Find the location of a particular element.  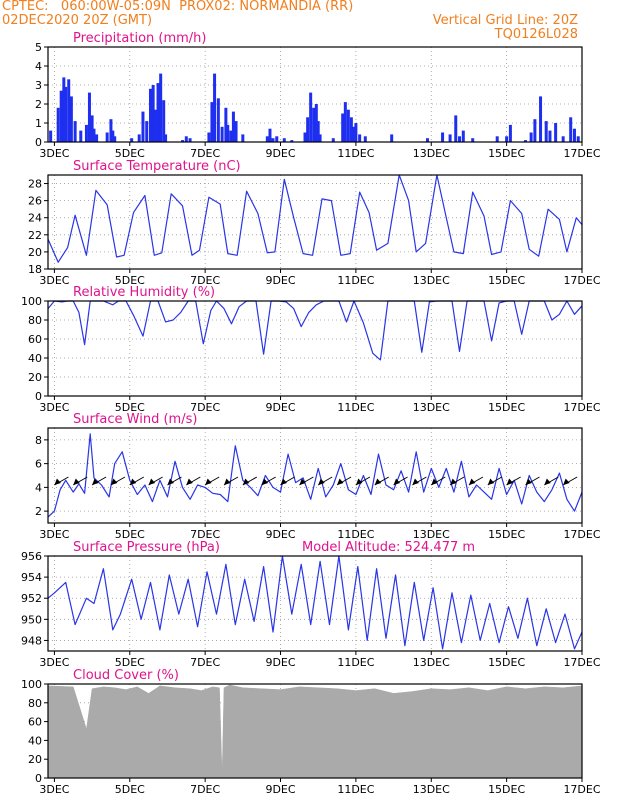

xtick-label-cloud: 17DEC is located at coordinates (581, 789).